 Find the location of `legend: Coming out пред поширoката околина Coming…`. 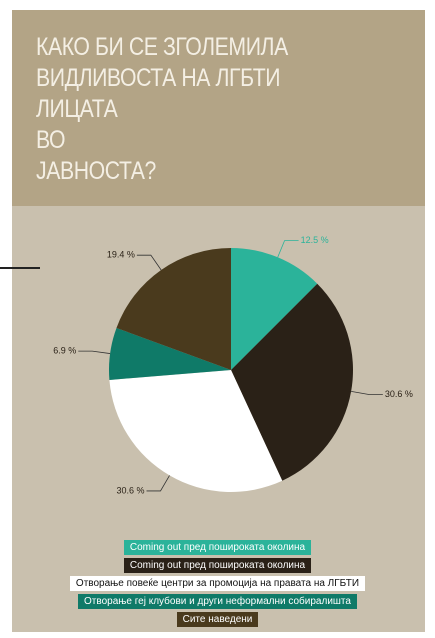

legend: Coming out пред поширoката околина Coming… is located at coordinates (217, 585).